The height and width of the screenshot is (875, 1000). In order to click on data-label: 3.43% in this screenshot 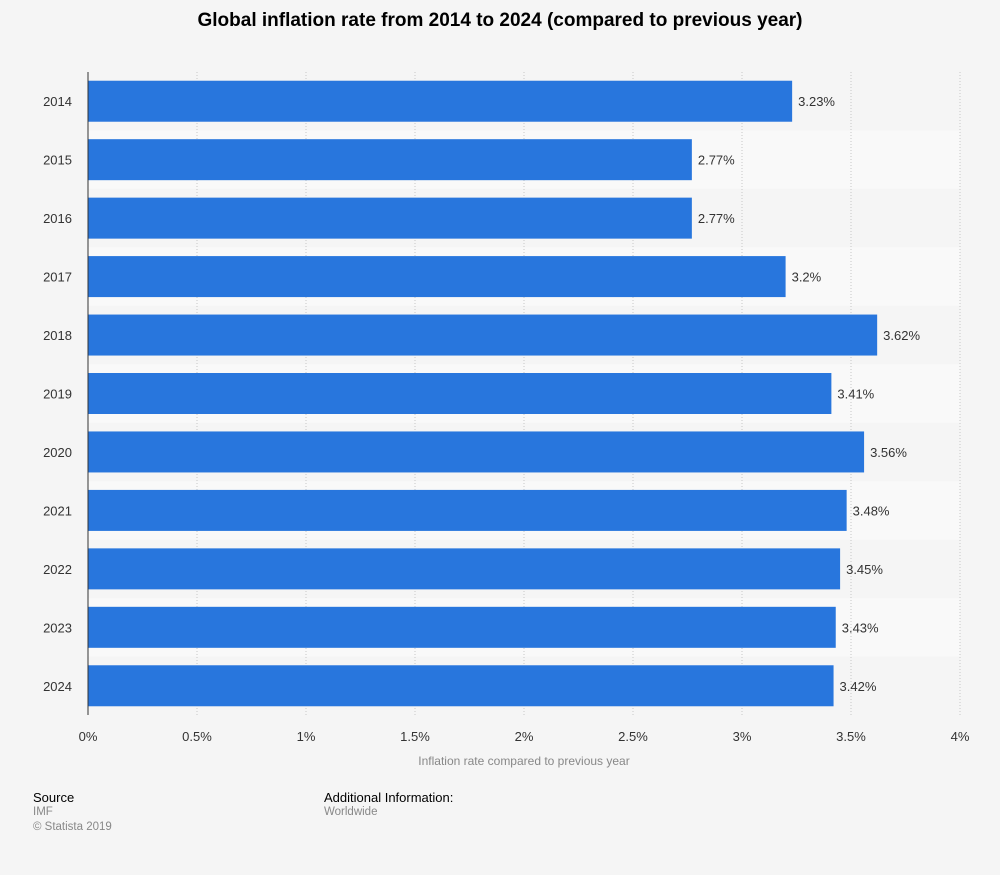, I will do `click(860, 627)`.